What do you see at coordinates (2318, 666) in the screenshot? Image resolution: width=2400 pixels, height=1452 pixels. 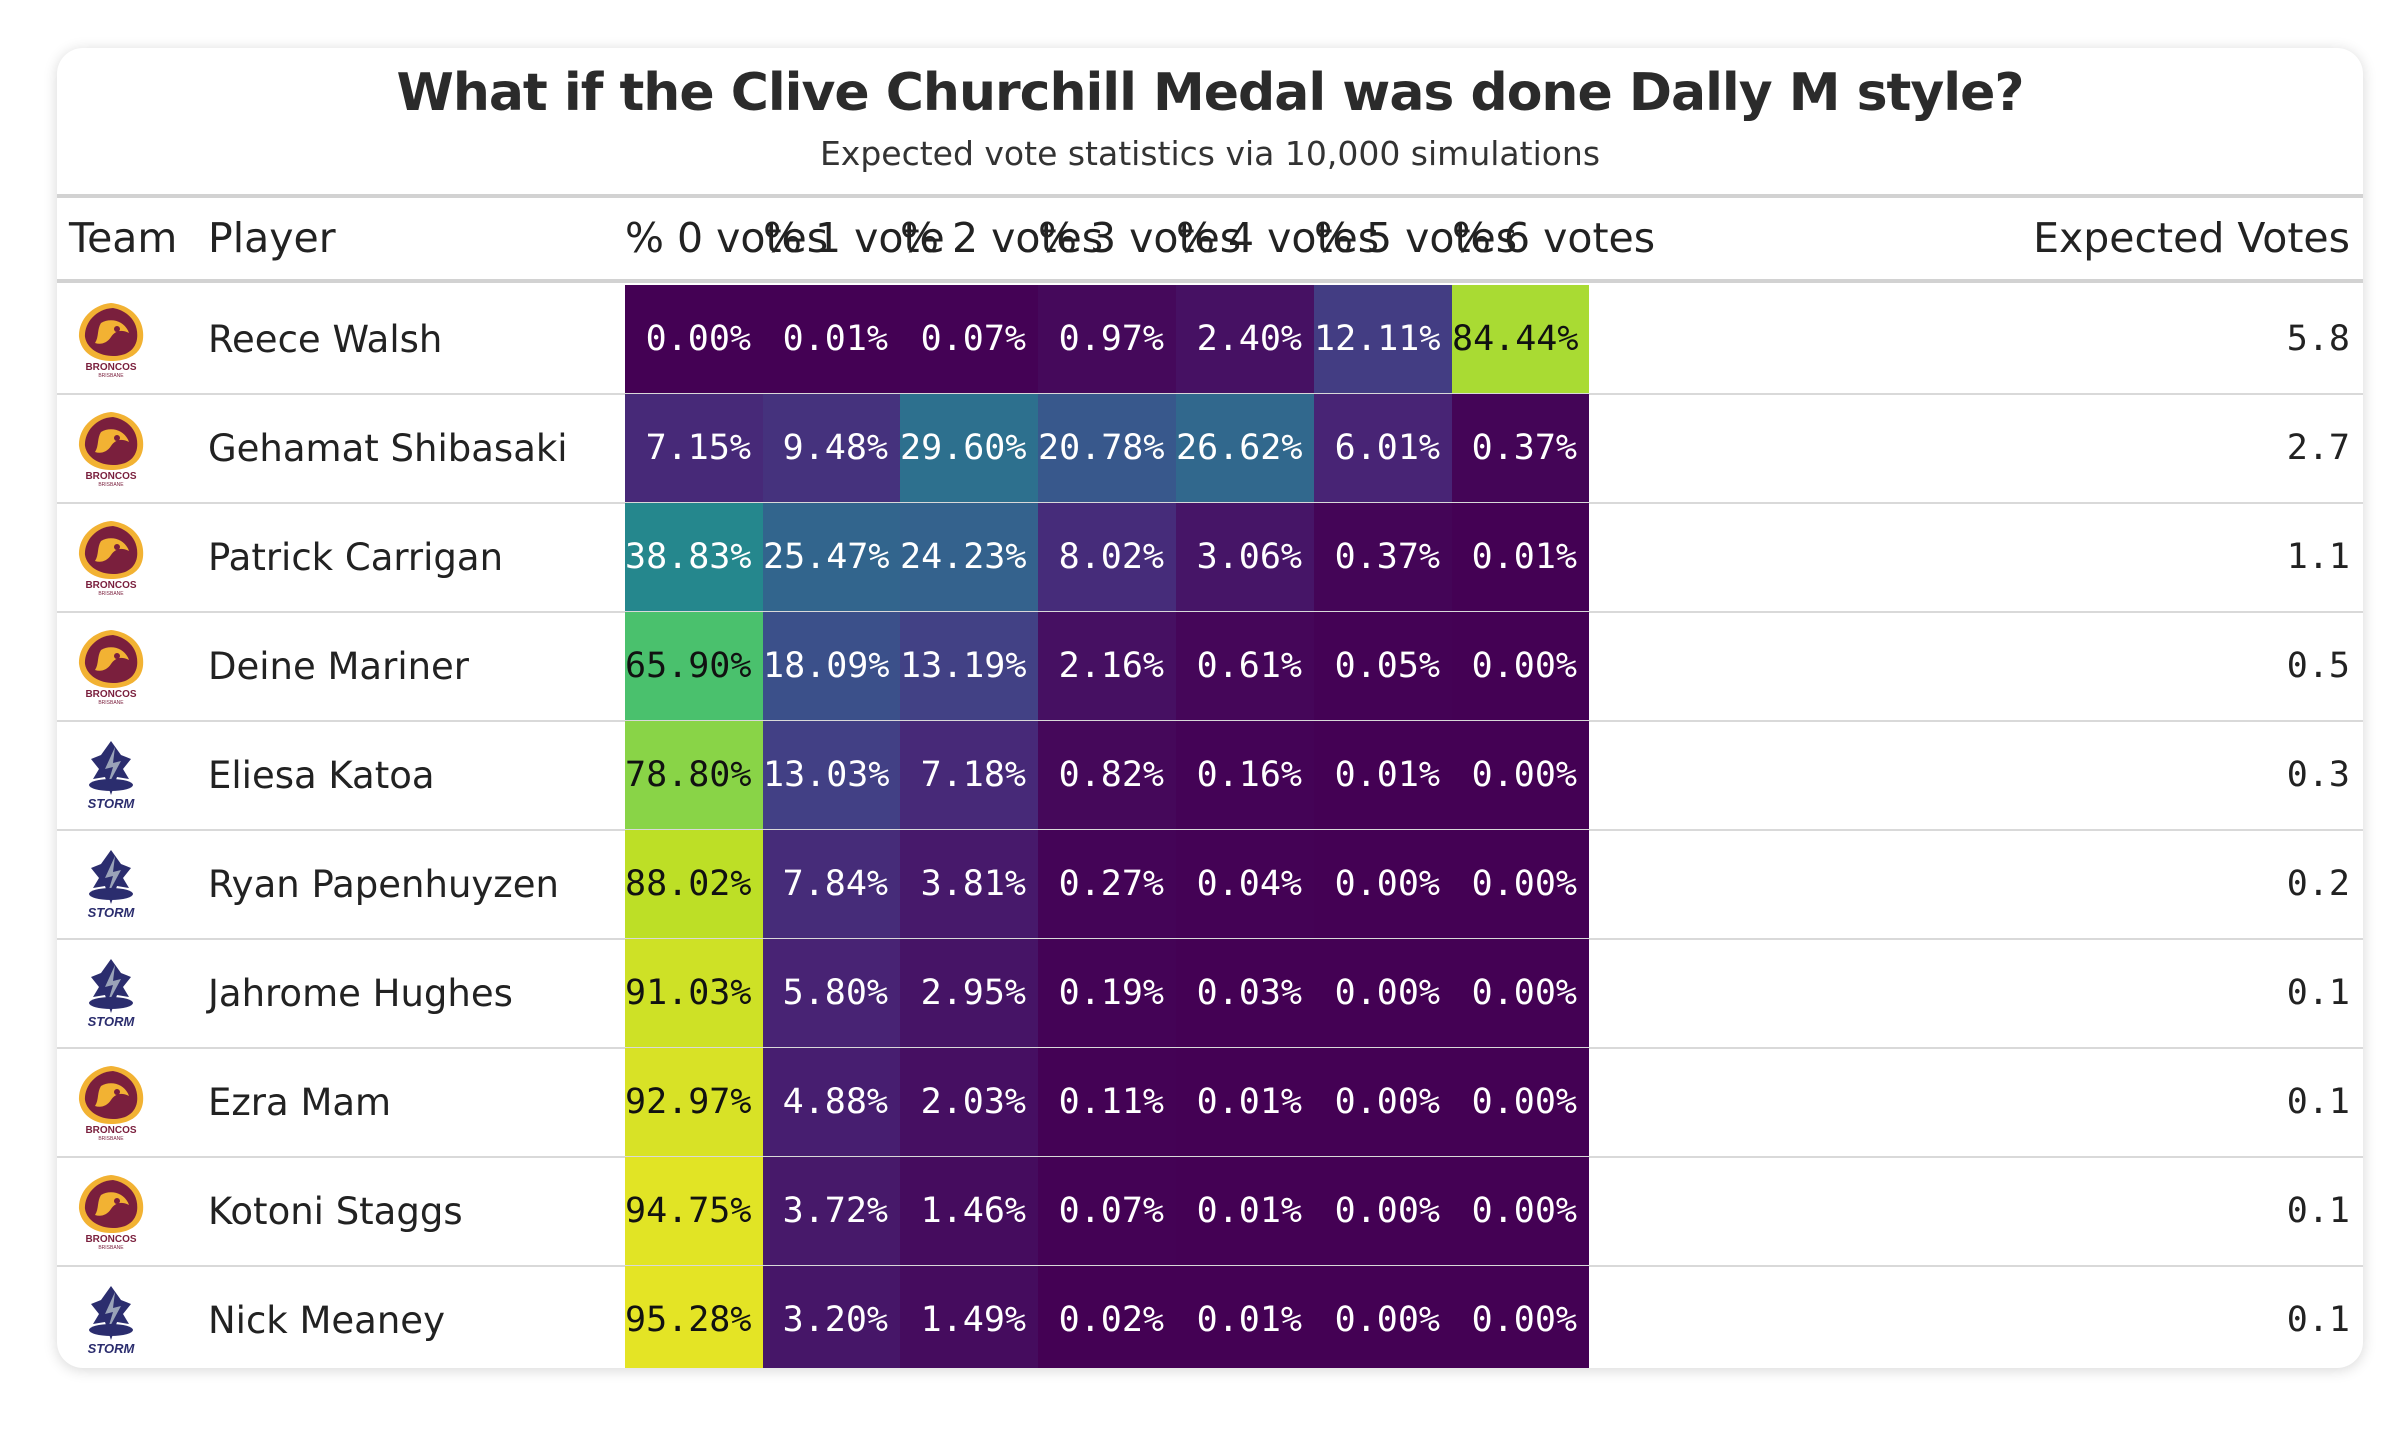 I see `expected-votes: 0.5` at bounding box center [2318, 666].